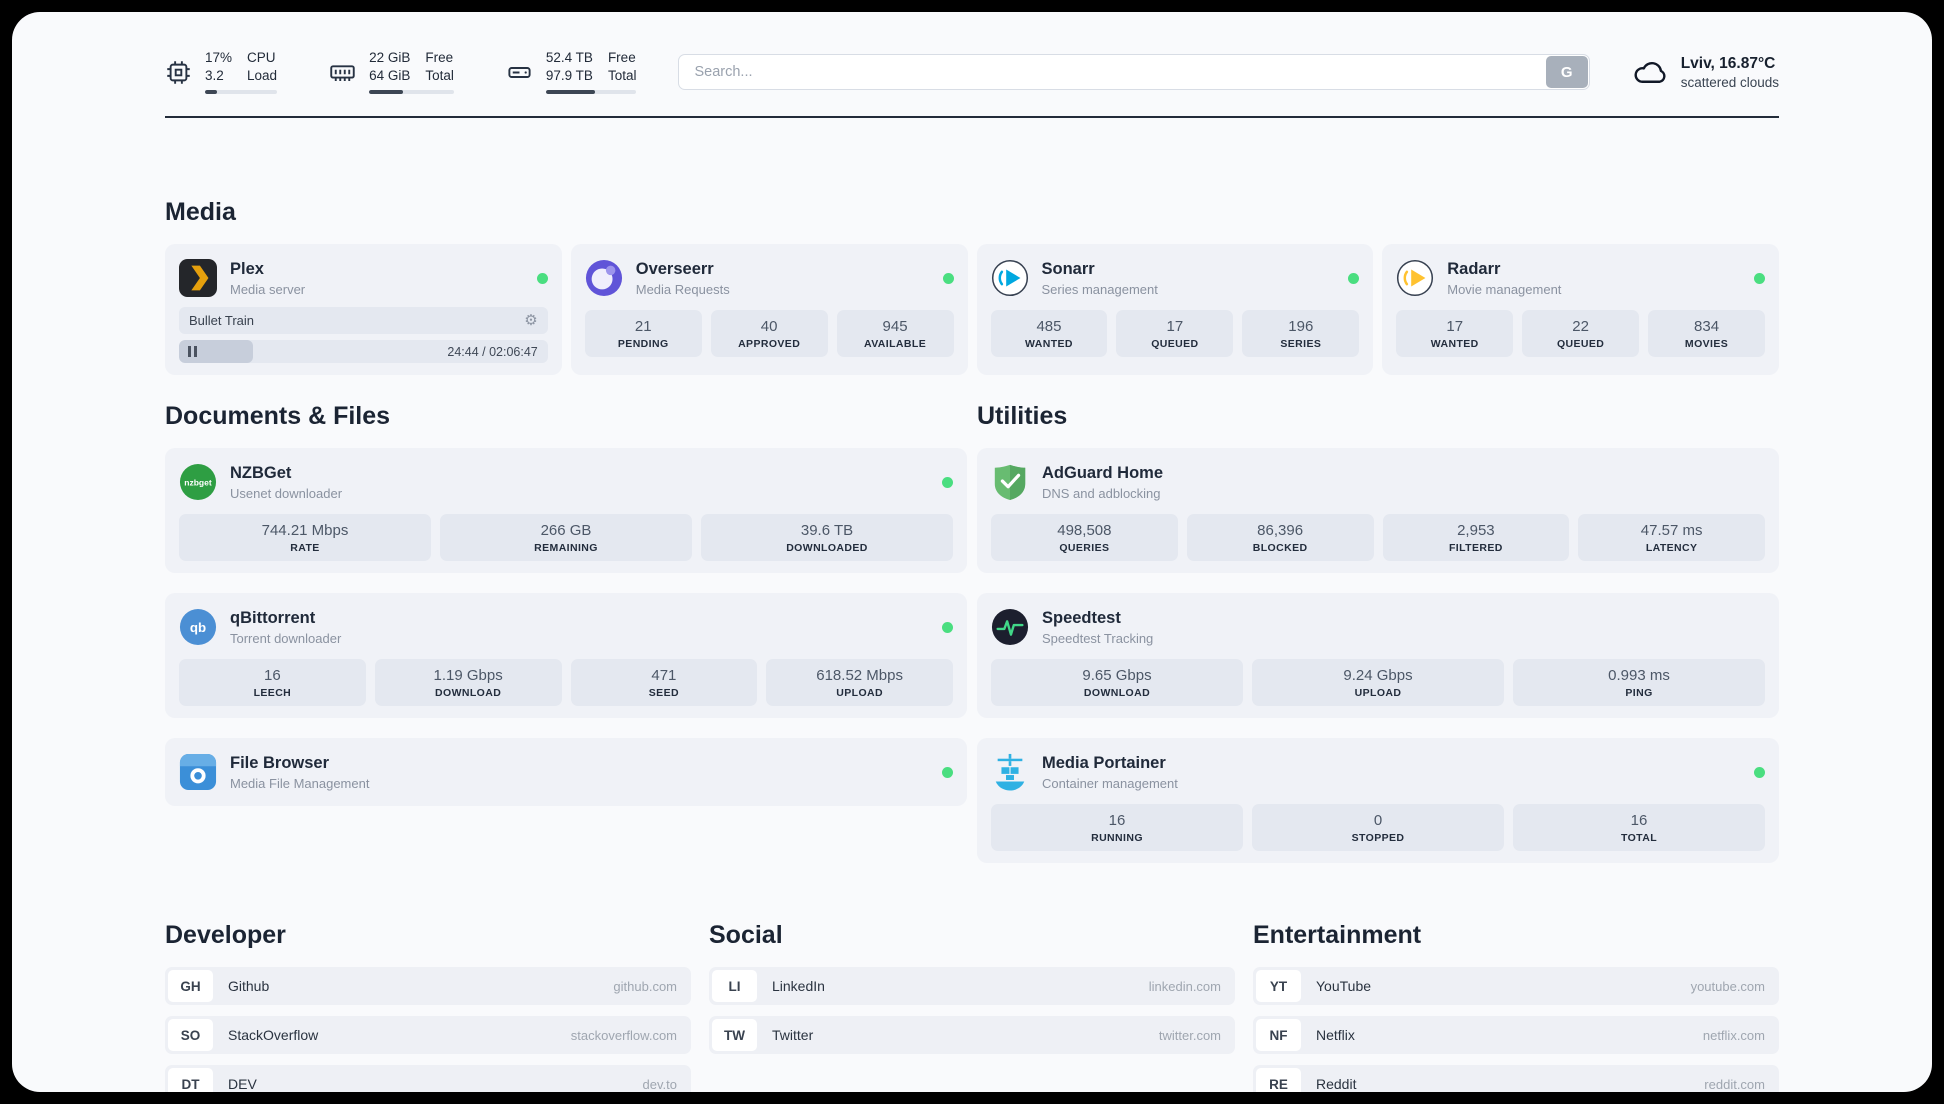 The height and width of the screenshot is (1104, 1944). Describe the element at coordinates (1455, 333) in the screenshot. I see `stat-tile: 17 WANTED` at that location.